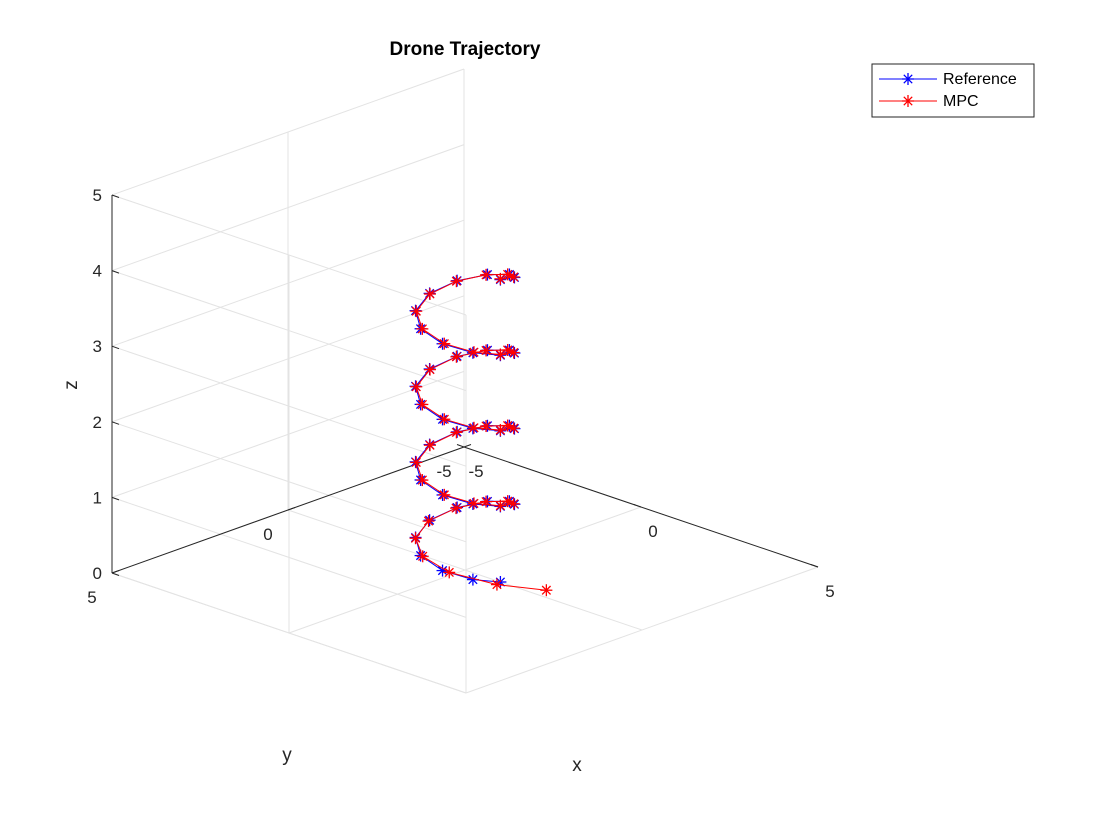  I want to click on series-mpc, so click(481, 432).